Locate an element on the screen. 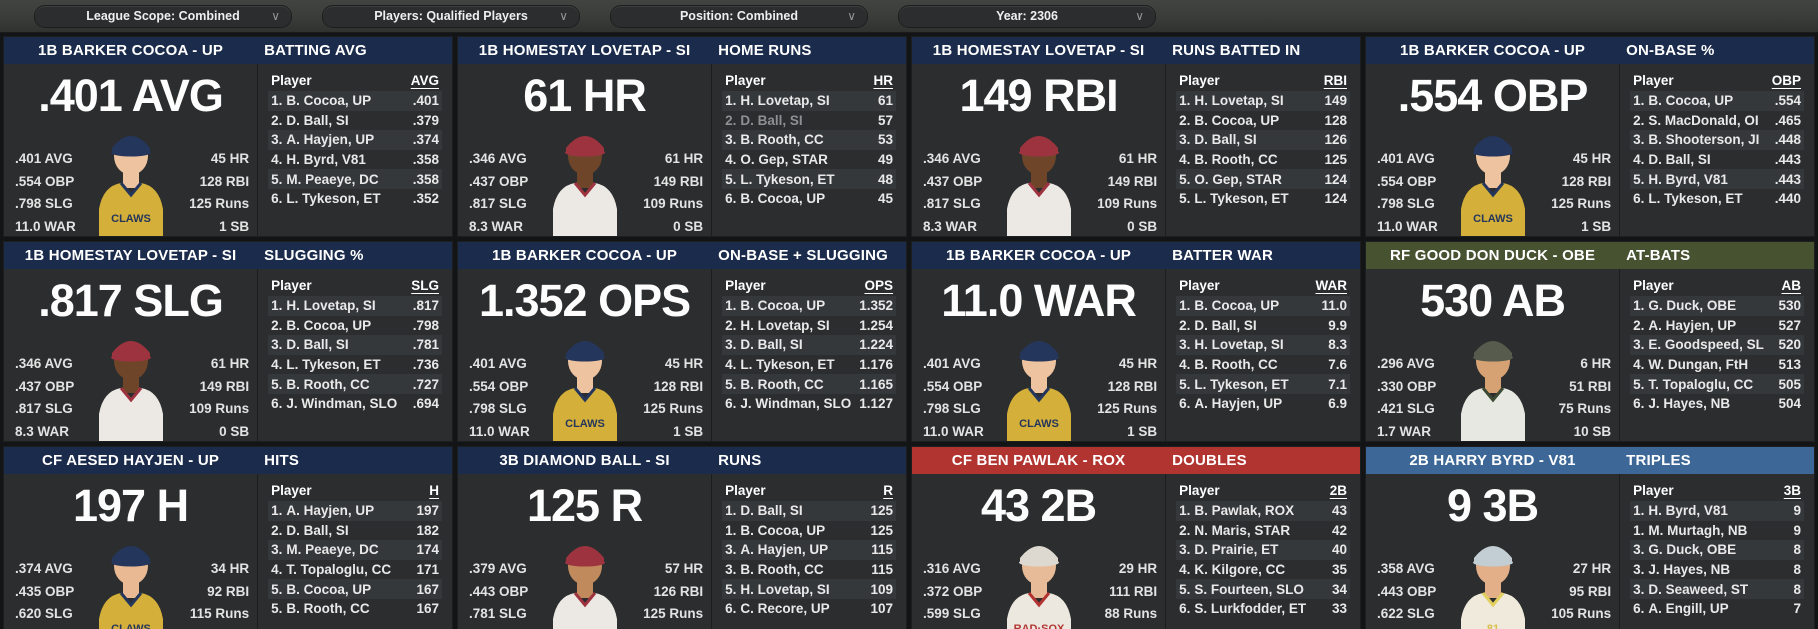  leaderboard-row: 2. D. Ball, SI 9.9 is located at coordinates (1263, 326).